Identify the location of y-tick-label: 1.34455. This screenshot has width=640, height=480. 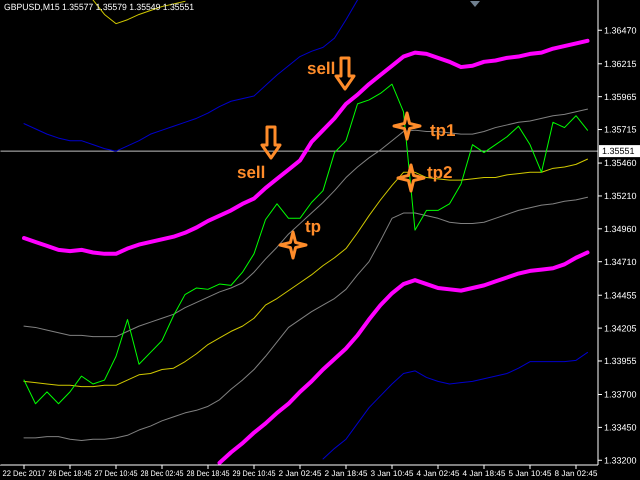
(620, 295).